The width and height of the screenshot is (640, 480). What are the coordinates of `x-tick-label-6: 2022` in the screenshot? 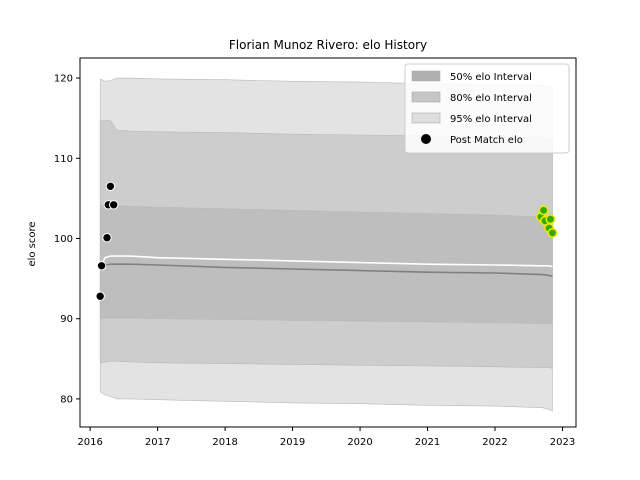 It's located at (494, 442).